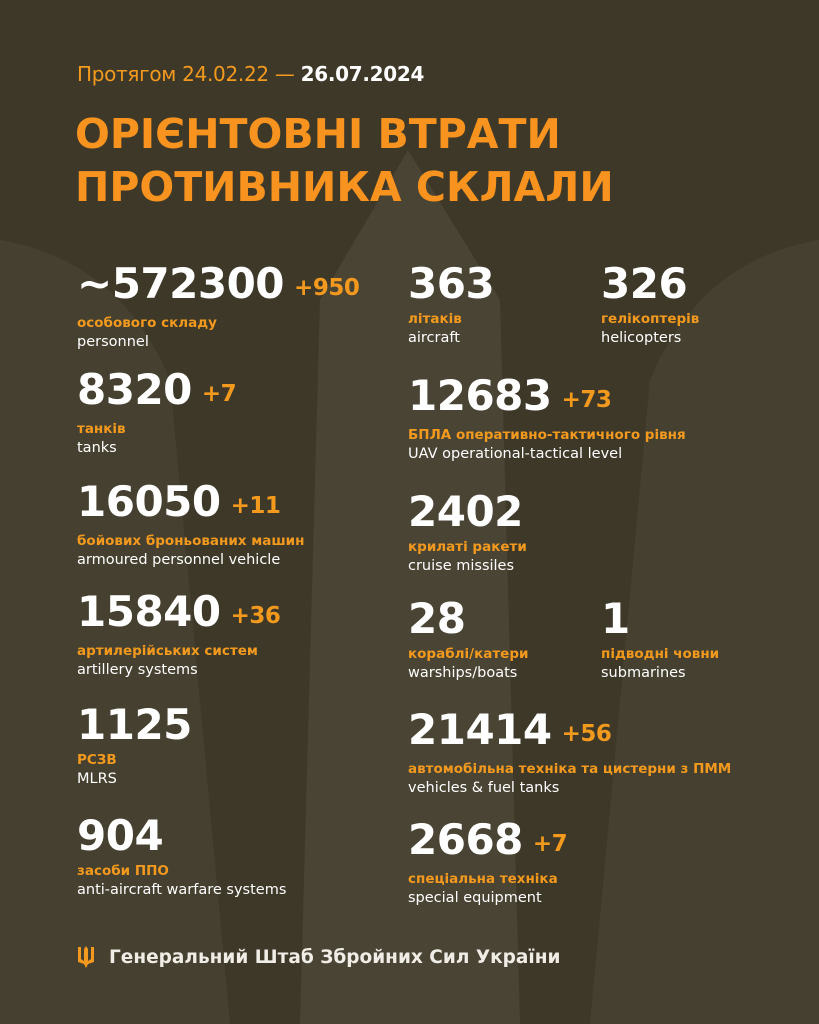 This screenshot has height=1024, width=819. I want to click on stat-label-ua: засоби ППО, so click(123, 871).